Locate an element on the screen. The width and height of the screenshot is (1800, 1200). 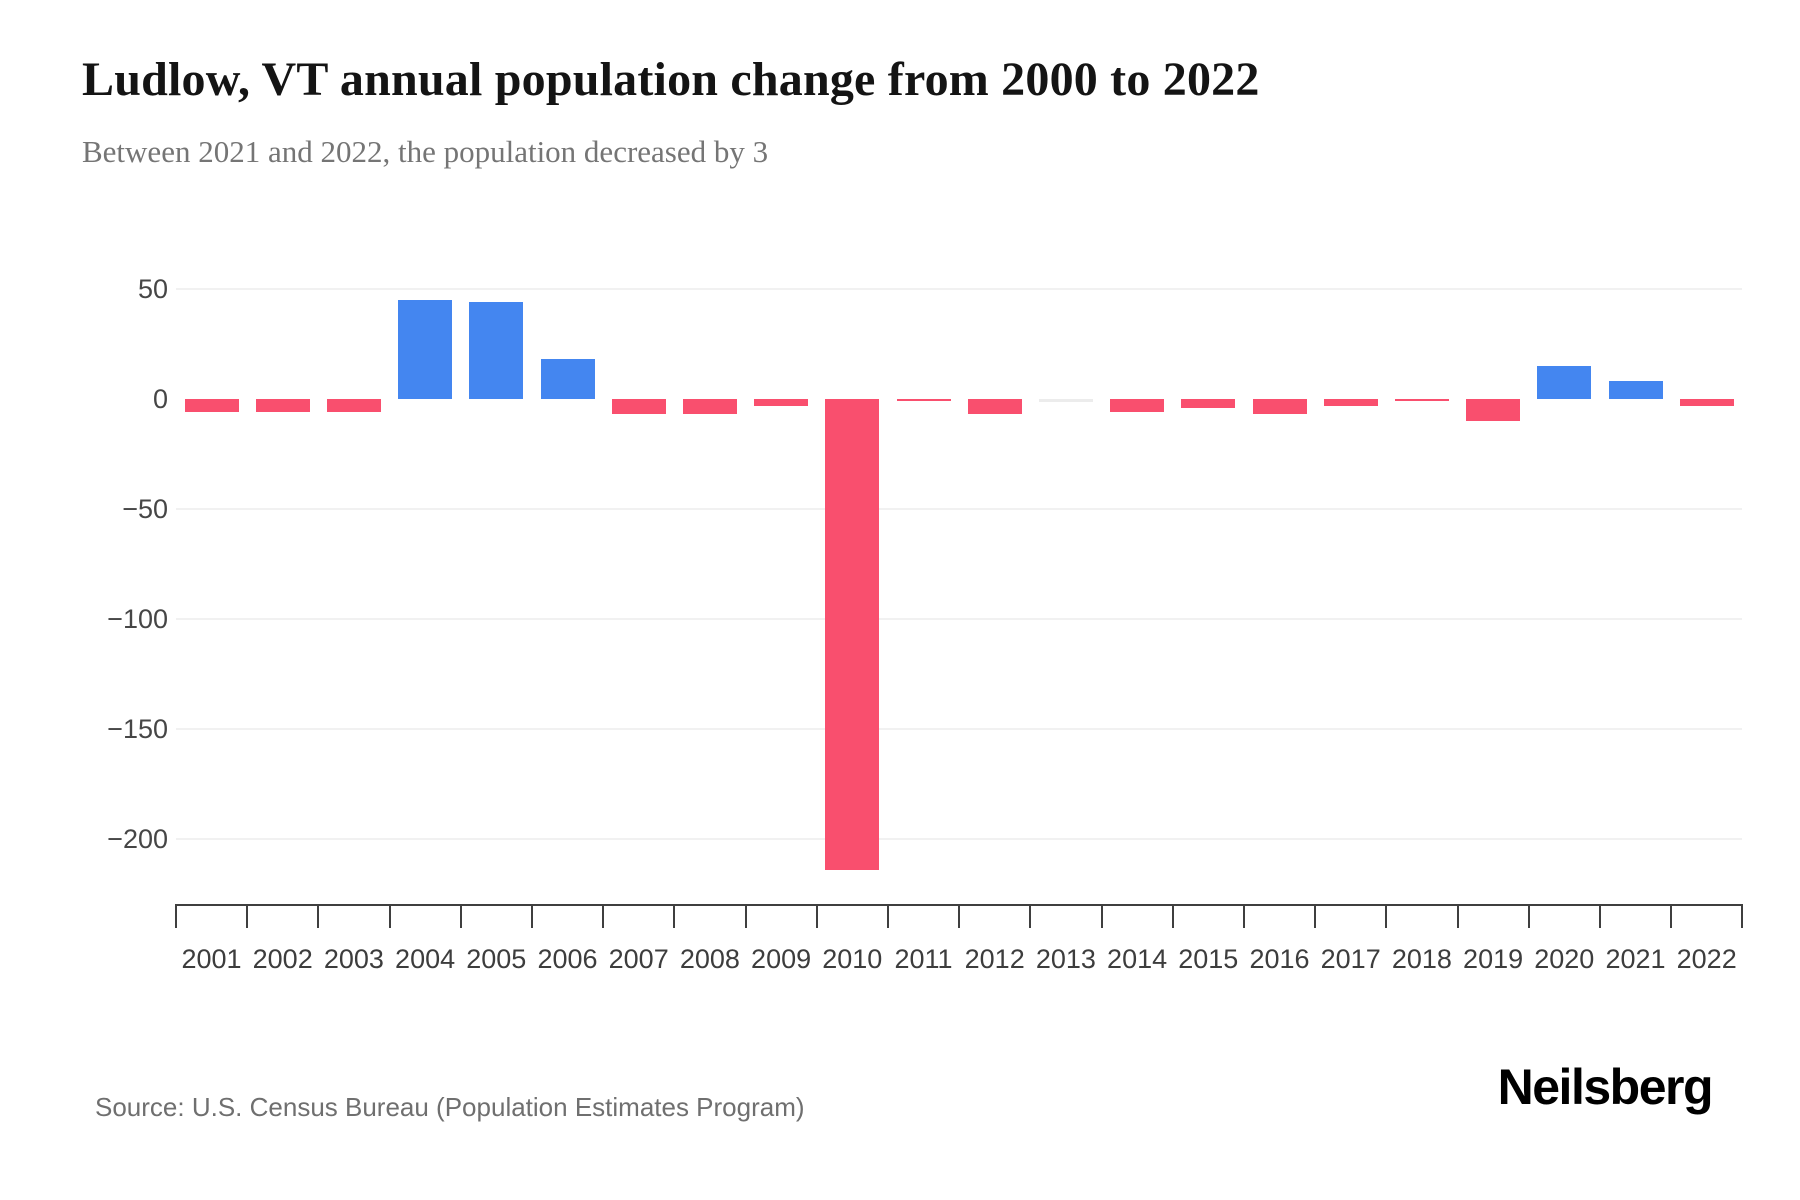
gridline-−150 is located at coordinates (959, 729).